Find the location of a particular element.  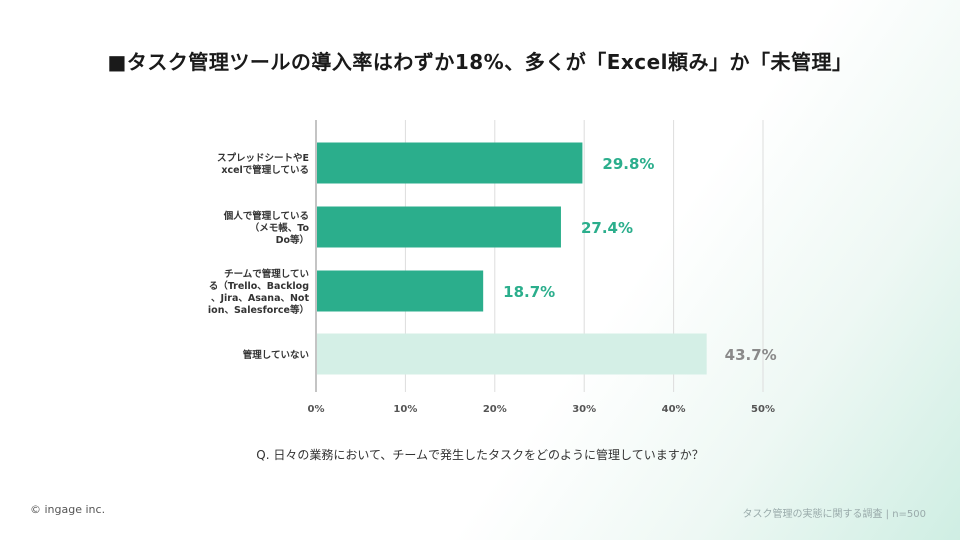

category-label-line: xcelで管理している is located at coordinates (265, 170).